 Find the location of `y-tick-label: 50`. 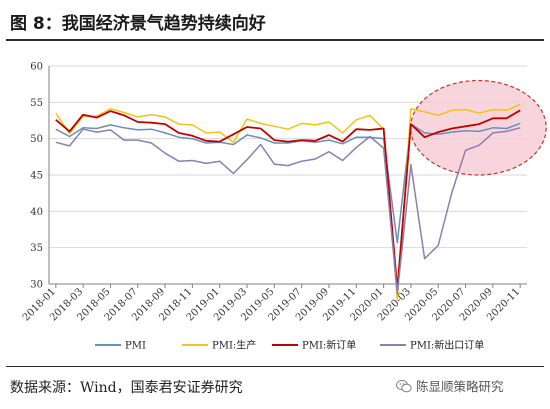

y-tick-label: 50 is located at coordinates (36, 139).